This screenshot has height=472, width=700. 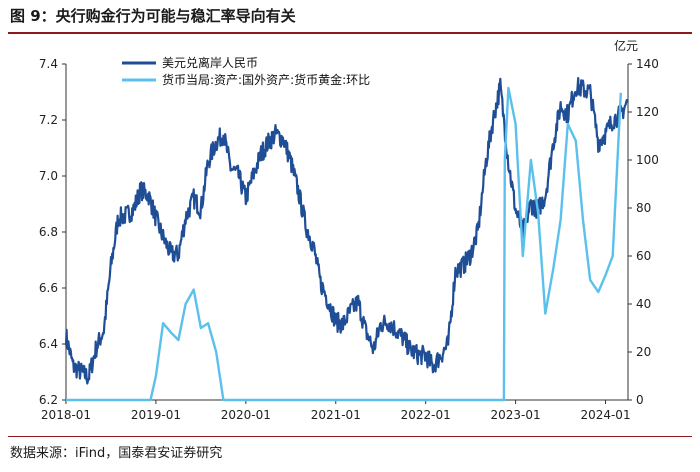 I want to click on y-left-tick-label: 6.2, so click(x=48, y=400).